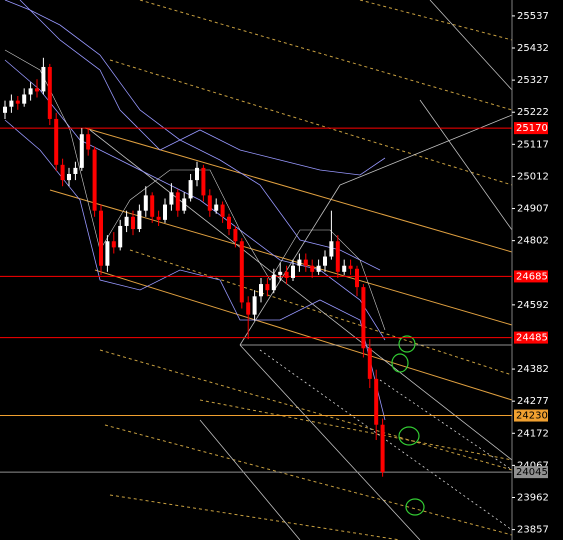 This screenshot has height=540, width=563. Describe the element at coordinates (533, 530) in the screenshot. I see `y-tick-label: 23857` at that location.